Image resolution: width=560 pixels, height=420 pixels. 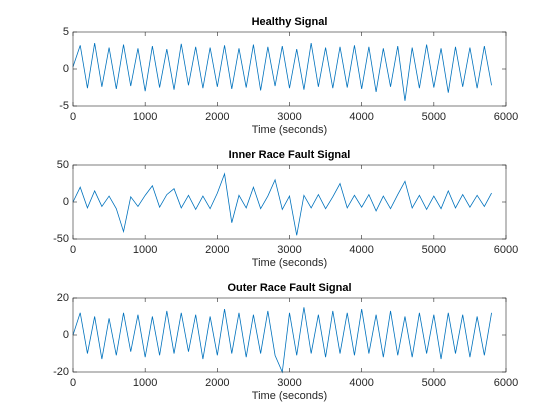 I want to click on chart-title: Healthy Signal, so click(x=290, y=22).